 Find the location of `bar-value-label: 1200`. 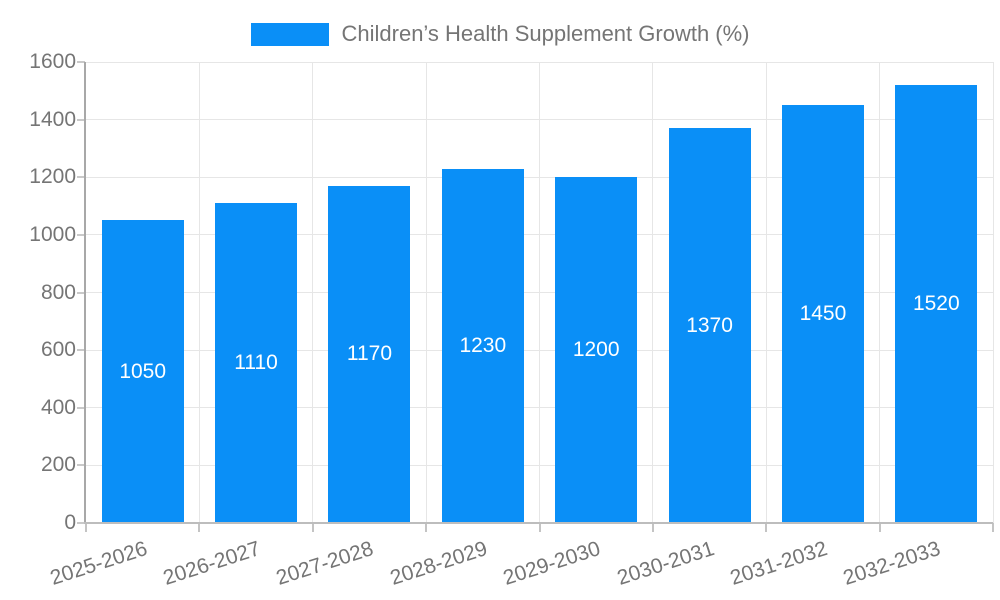

bar-value-label: 1200 is located at coordinates (596, 350).